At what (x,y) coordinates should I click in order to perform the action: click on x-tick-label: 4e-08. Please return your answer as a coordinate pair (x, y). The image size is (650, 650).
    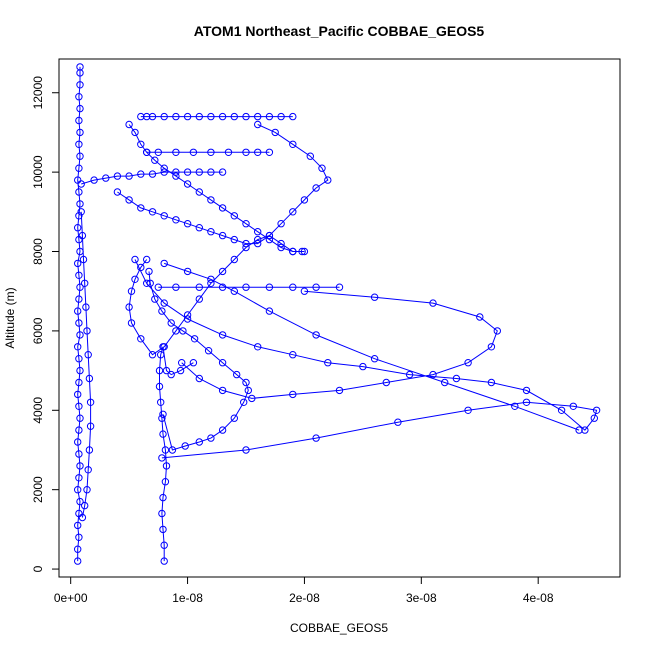
    Looking at the image, I should click on (538, 598).